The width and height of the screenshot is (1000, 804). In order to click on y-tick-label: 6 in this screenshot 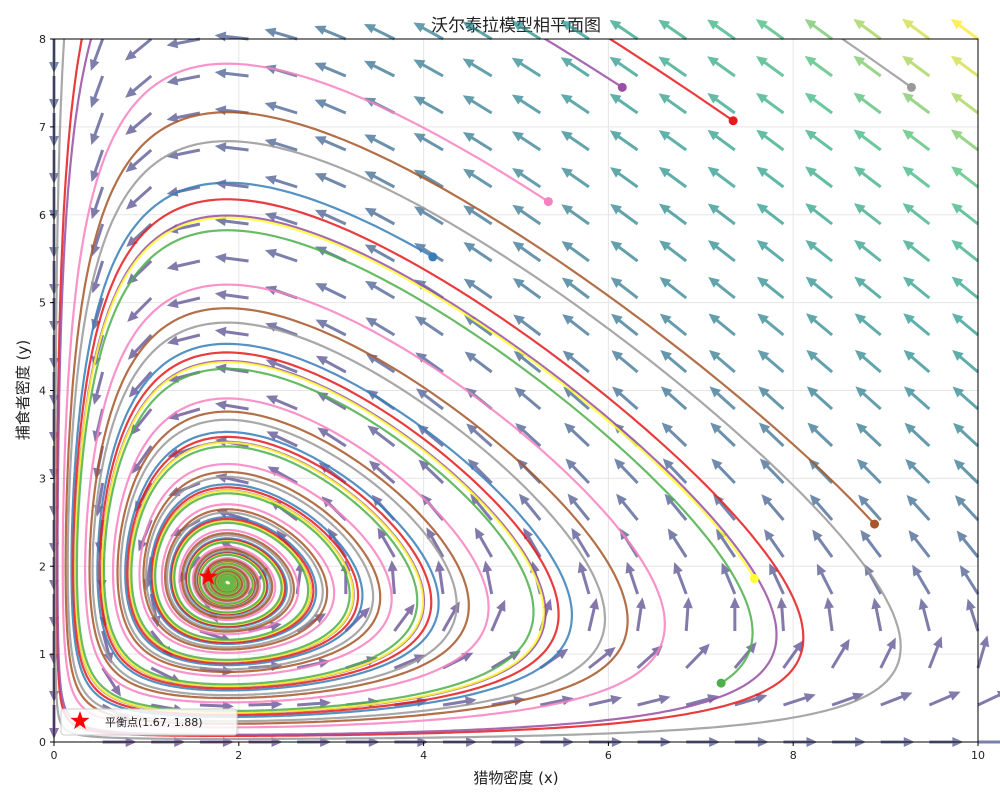, I will do `click(42, 215)`.